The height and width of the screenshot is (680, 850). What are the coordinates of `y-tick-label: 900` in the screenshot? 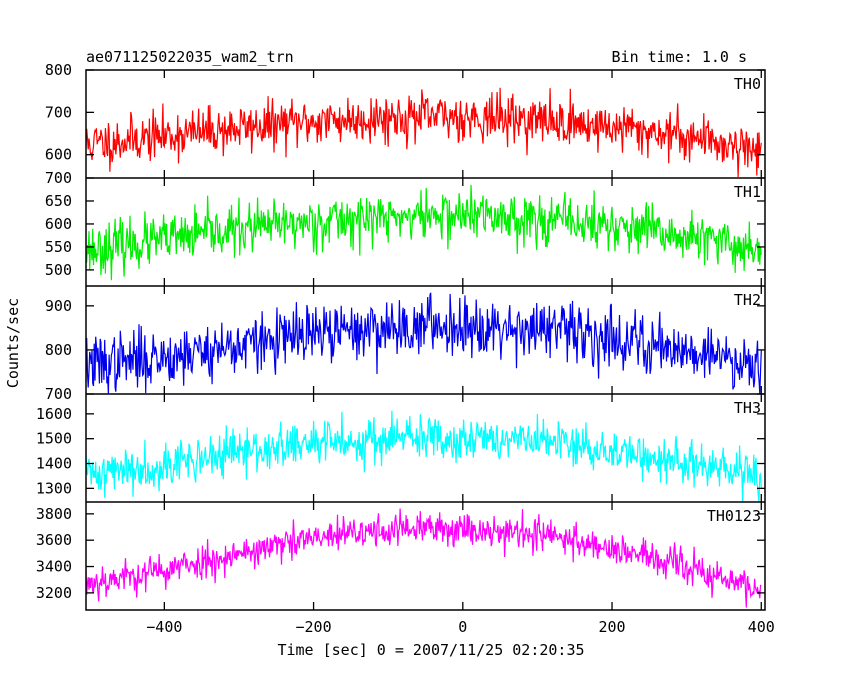 It's located at (58, 306).